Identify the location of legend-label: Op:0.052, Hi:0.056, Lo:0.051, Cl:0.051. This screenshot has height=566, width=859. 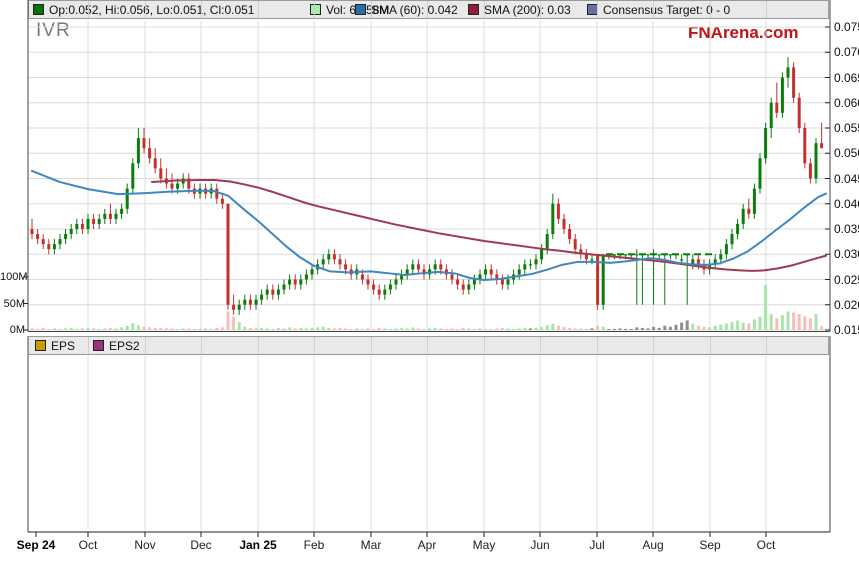
(152, 10).